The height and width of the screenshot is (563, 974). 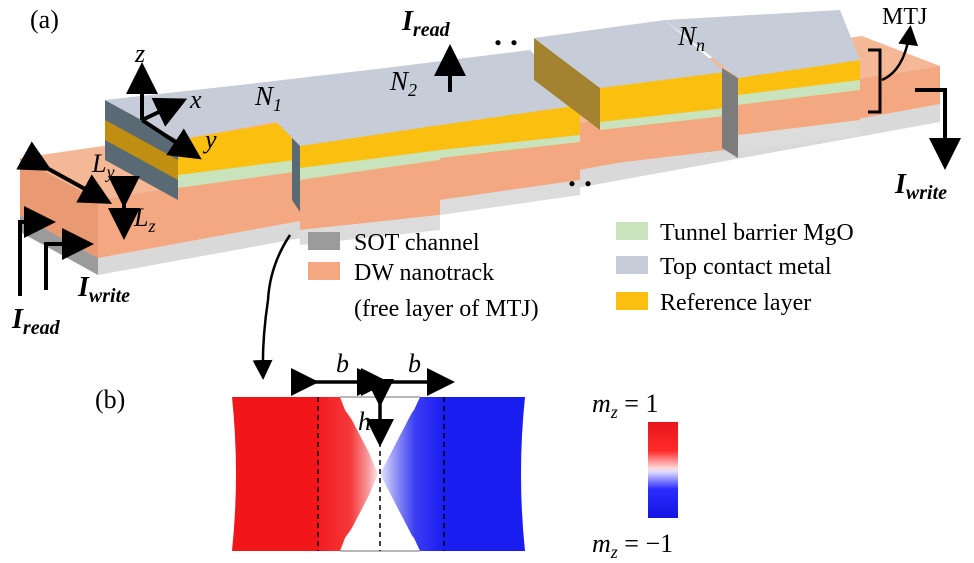 I want to click on write-current-arrow-left, so click(x=69, y=259).